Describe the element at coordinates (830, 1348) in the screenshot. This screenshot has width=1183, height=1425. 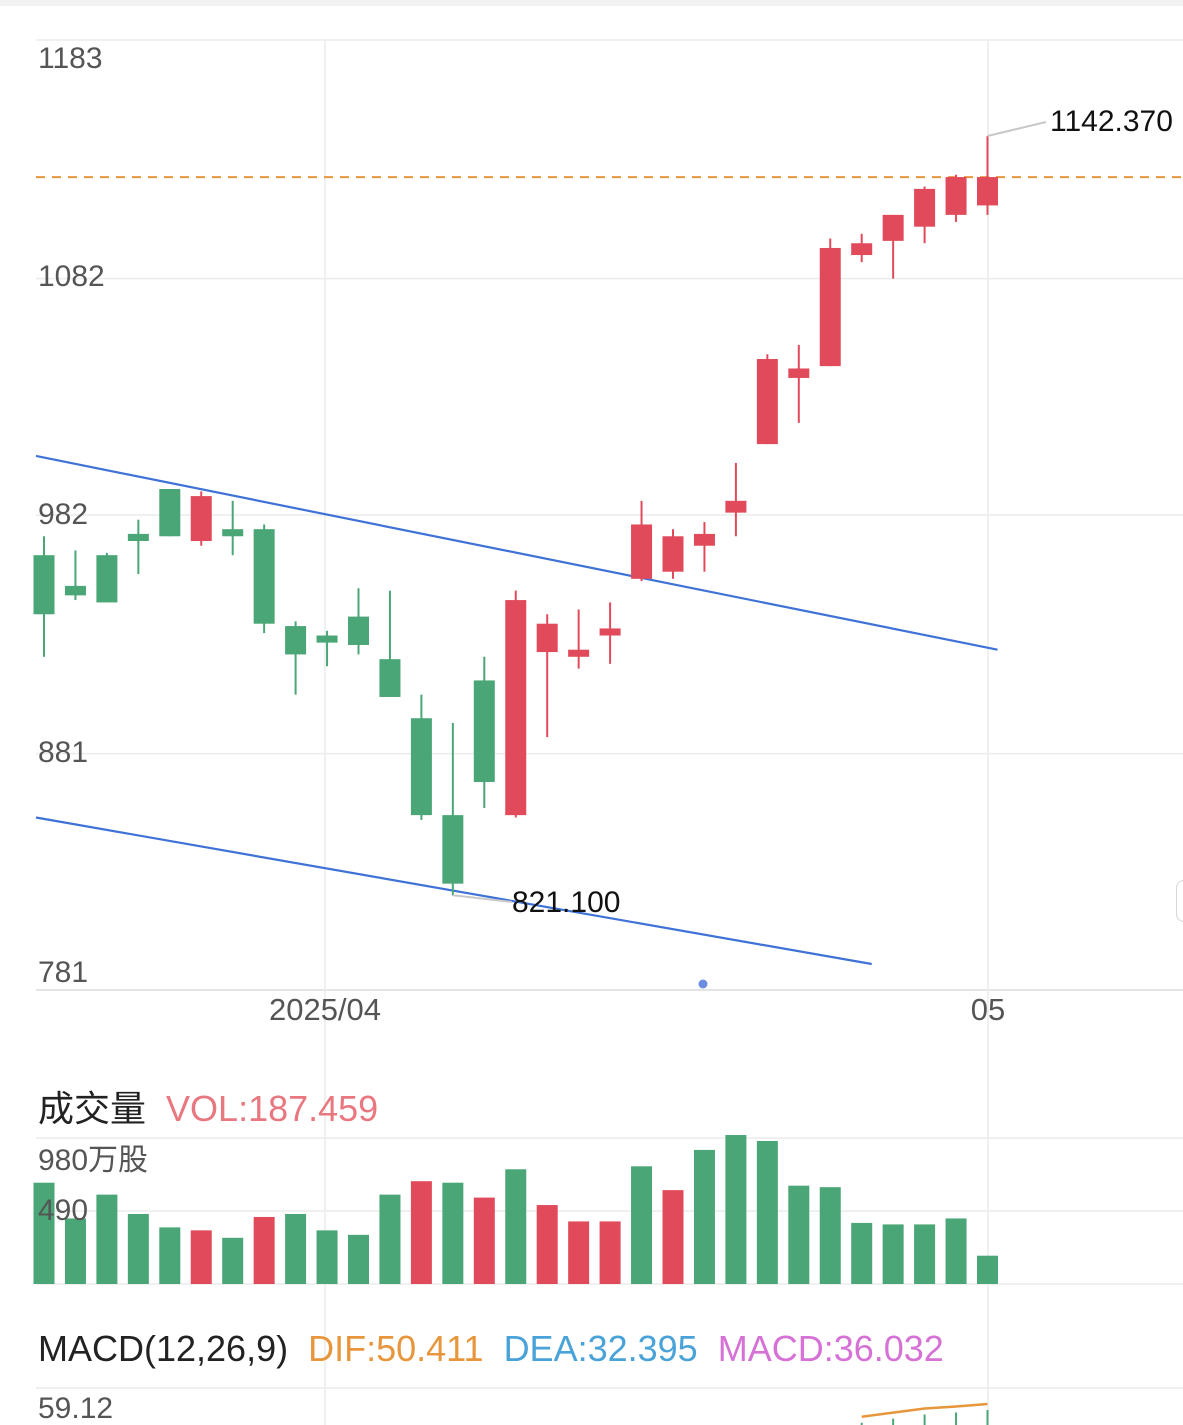
I see `macd-value-label: MACD:36.032` at that location.